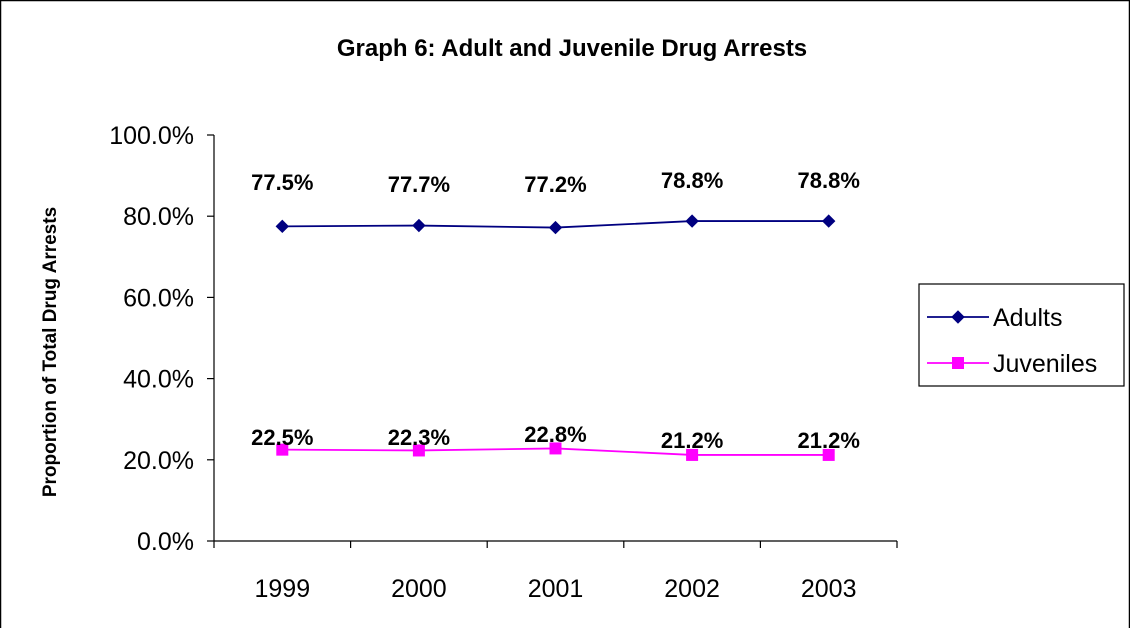 Image resolution: width=1130 pixels, height=633 pixels. I want to click on x-tick-label: 2002, so click(692, 589).